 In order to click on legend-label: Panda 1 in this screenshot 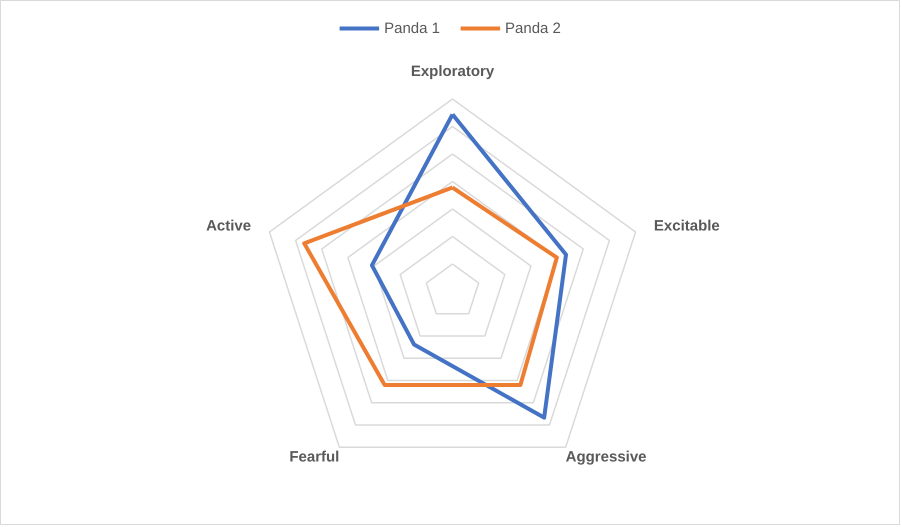, I will do `click(412, 28)`.